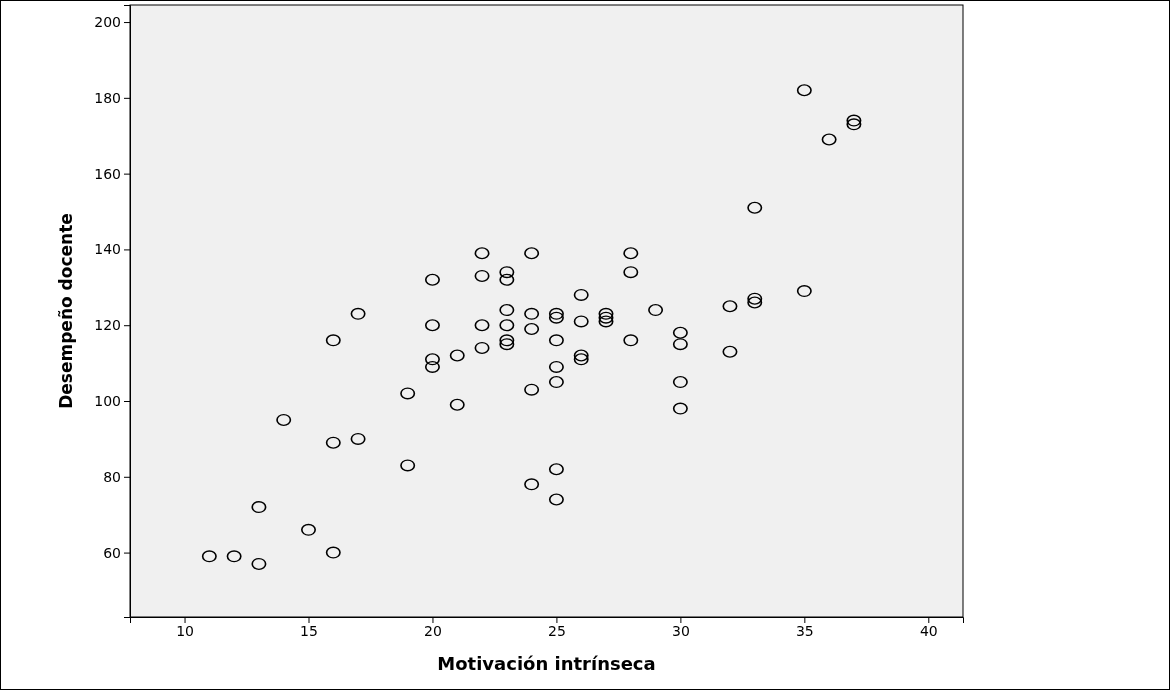  What do you see at coordinates (107, 97) in the screenshot?
I see `y-tick-label: 180` at bounding box center [107, 97].